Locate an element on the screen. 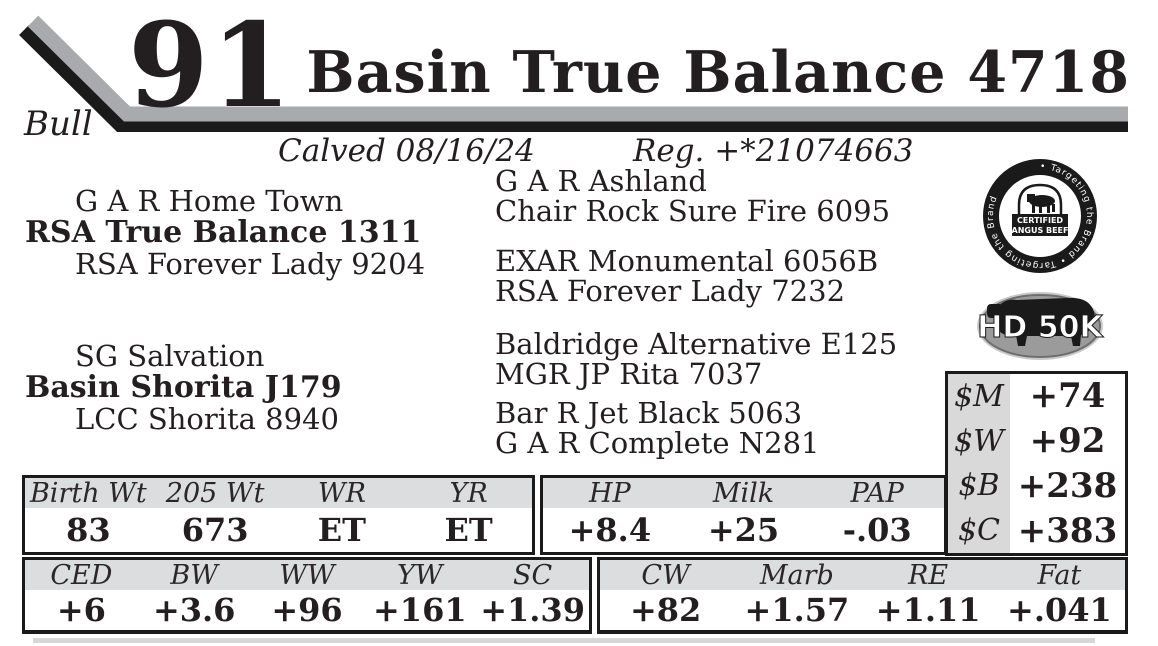  lot-number: 91 is located at coordinates (211, 67).